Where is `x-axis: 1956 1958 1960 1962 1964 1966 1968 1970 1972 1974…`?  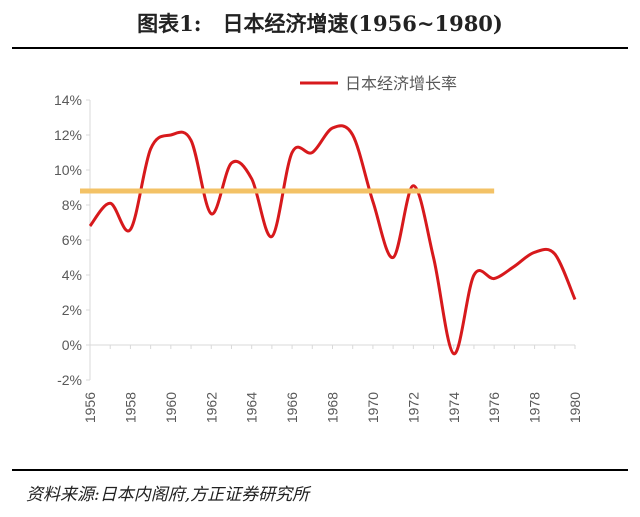
x-axis: 1956 1958 1960 1962 1964 1966 1968 1970 1972 1974… is located at coordinates (332, 383).